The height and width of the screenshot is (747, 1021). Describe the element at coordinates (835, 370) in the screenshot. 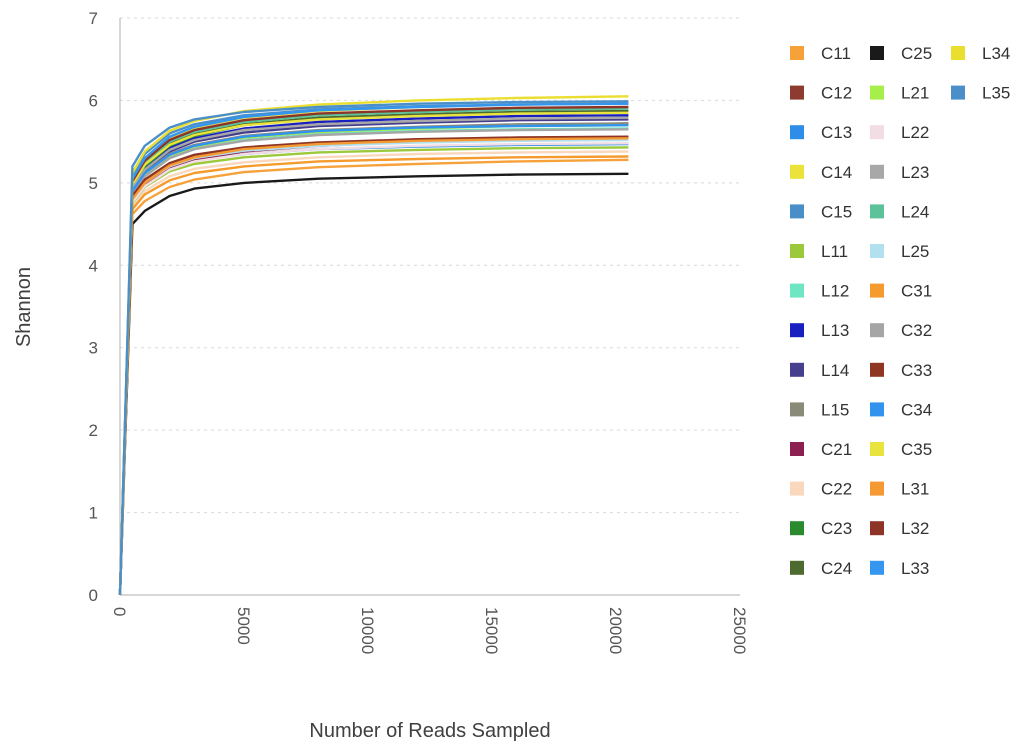

I see `legend-label: L14` at that location.